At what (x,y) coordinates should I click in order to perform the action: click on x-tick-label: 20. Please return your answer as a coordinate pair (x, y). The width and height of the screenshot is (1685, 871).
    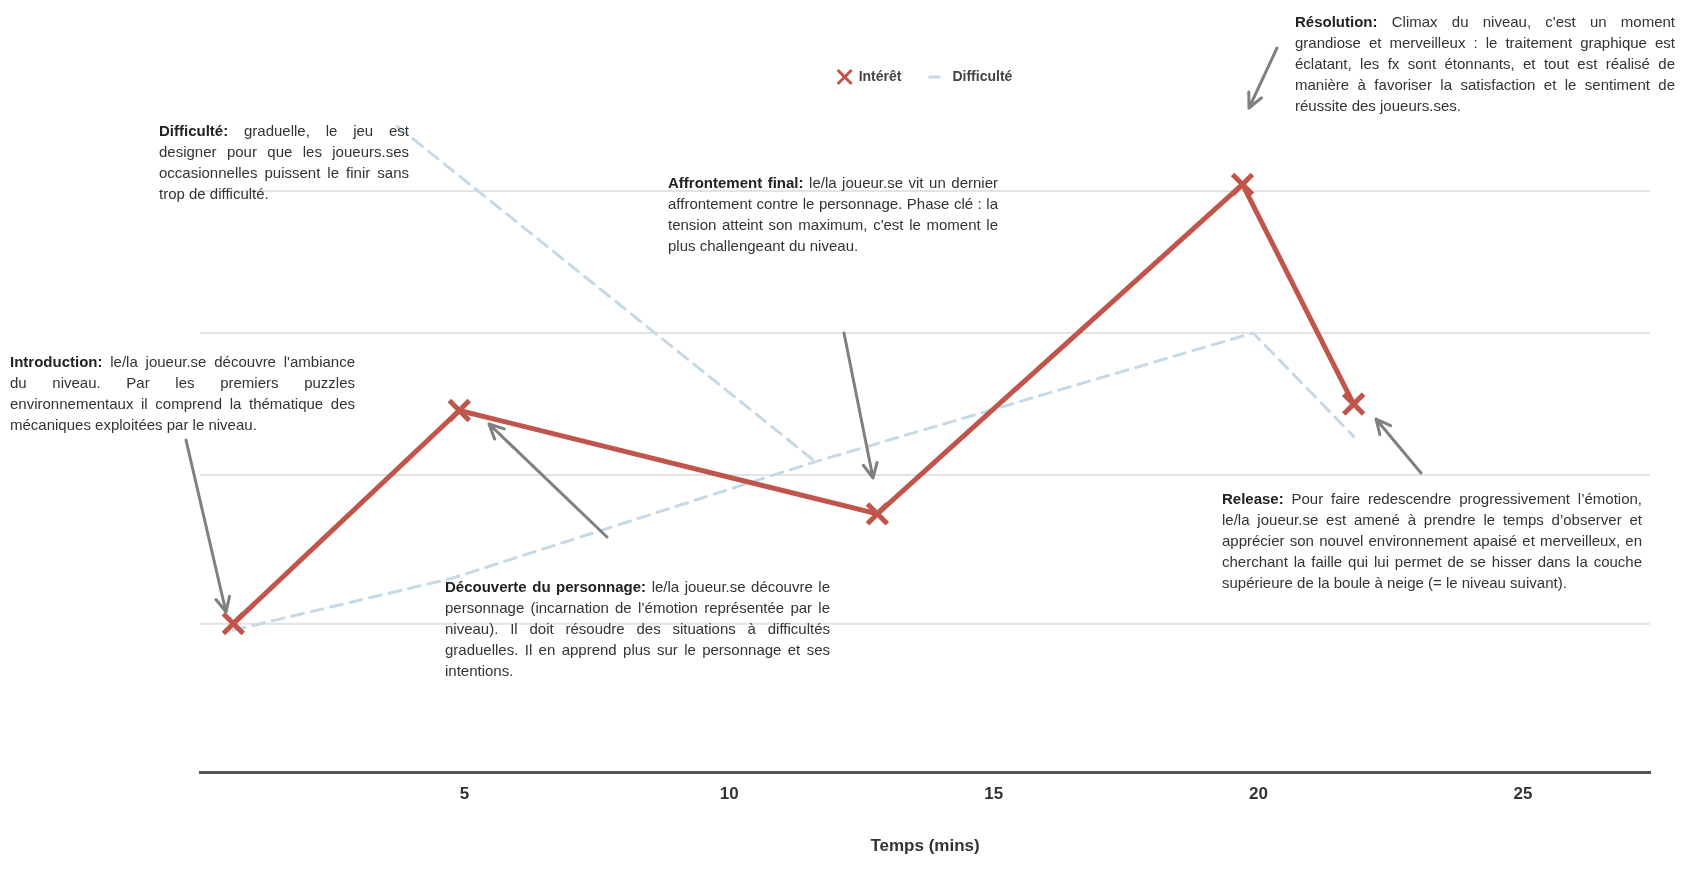
    Looking at the image, I should click on (1258, 794).